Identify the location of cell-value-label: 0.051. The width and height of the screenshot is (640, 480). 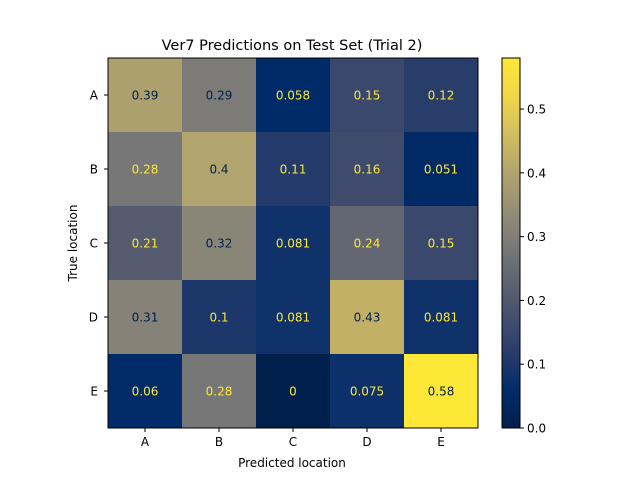
(441, 170).